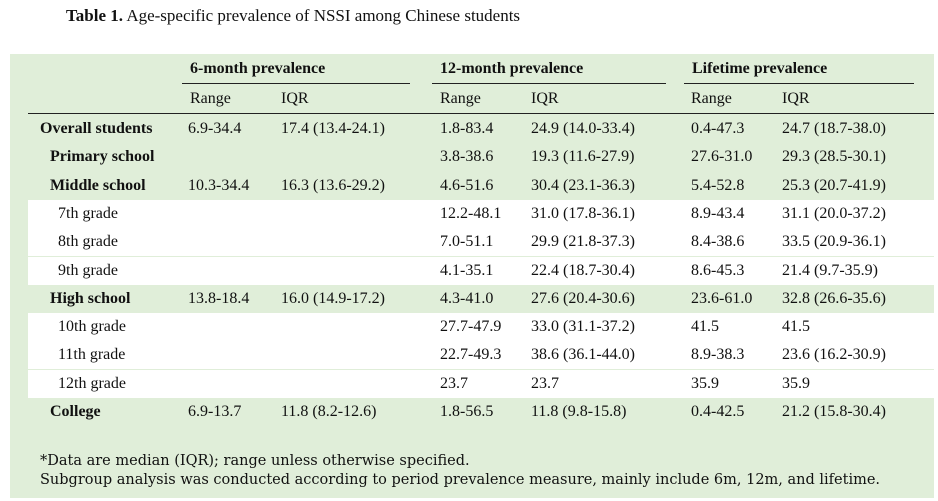 The width and height of the screenshot is (938, 501). I want to click on row-label: 11th grade, so click(92, 355).